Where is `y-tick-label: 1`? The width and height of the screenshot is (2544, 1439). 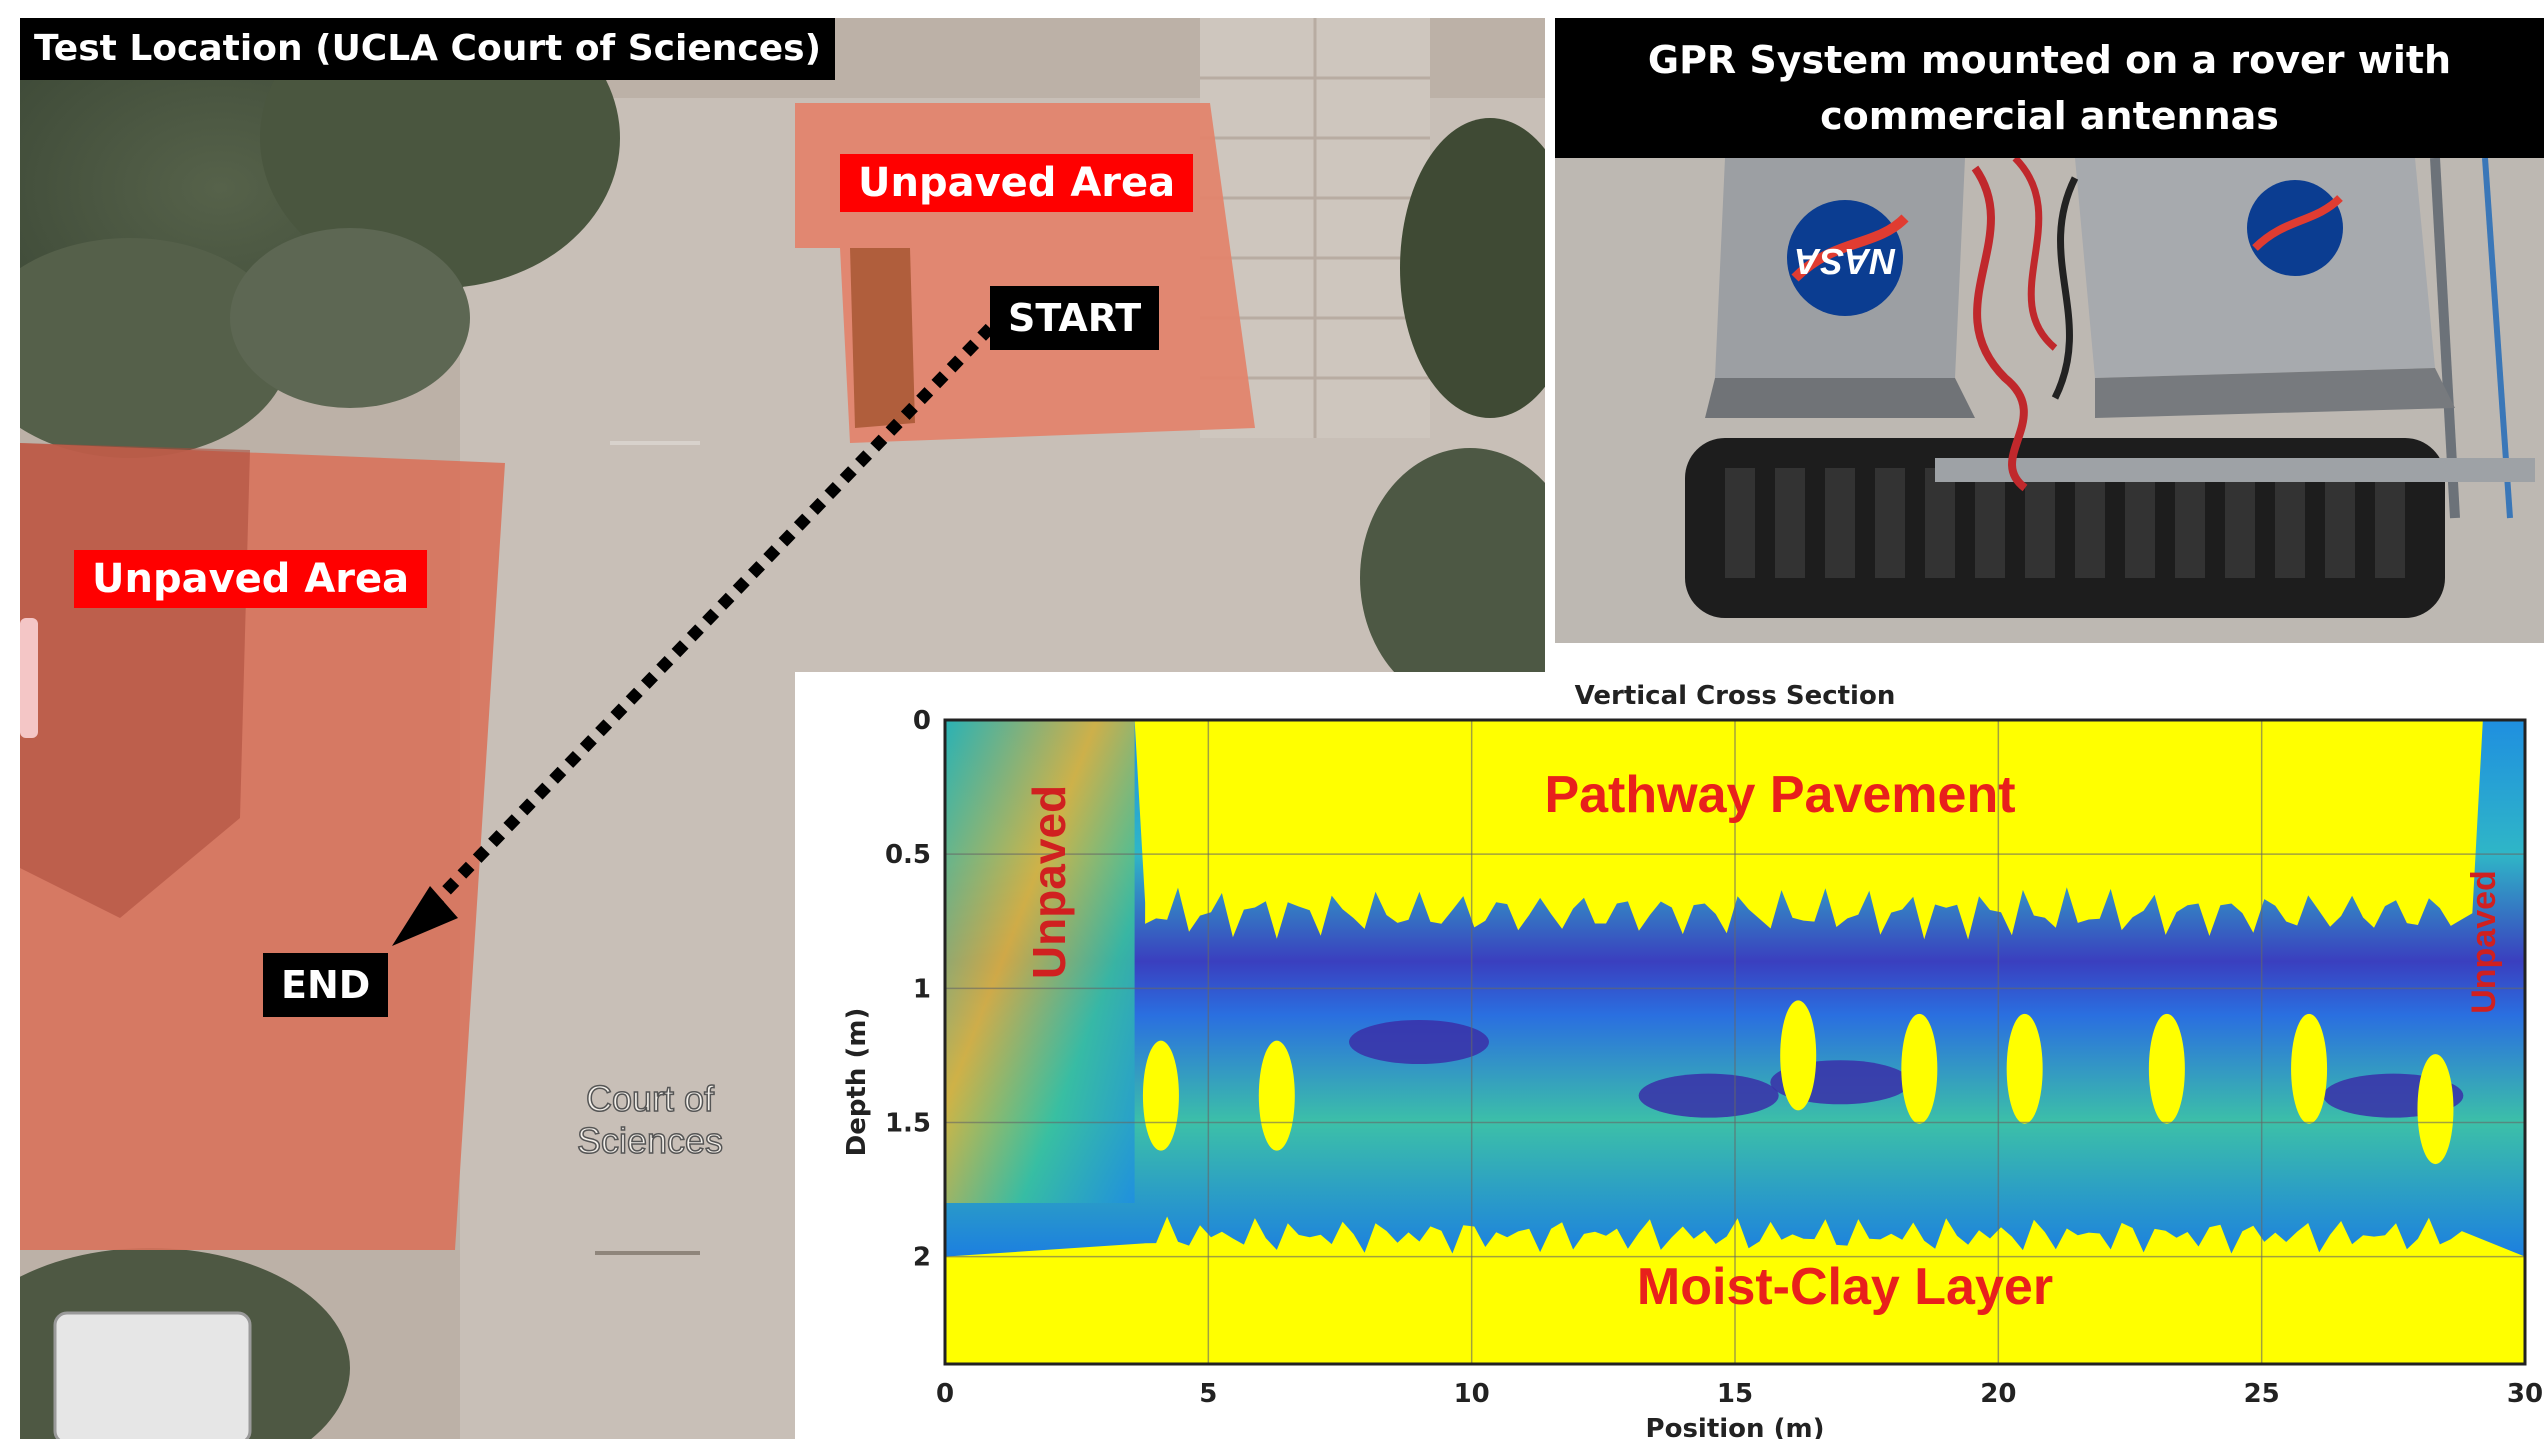 y-tick-label: 1 is located at coordinates (922, 989).